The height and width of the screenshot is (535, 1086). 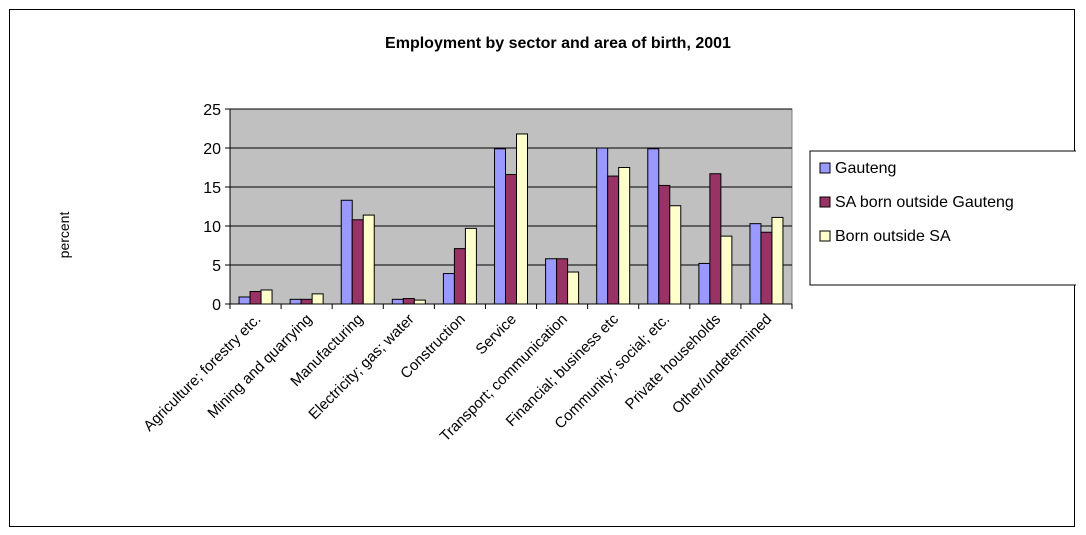 I want to click on legend-box, so click(x=942, y=218).